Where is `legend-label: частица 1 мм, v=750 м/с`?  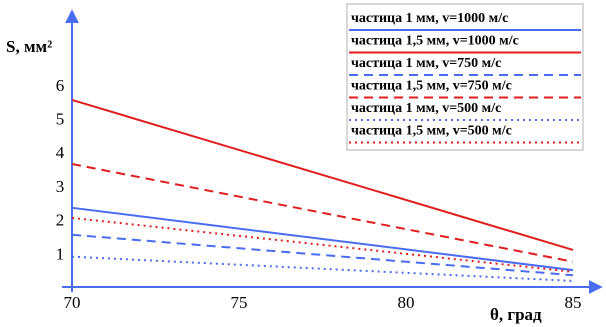 legend-label: частица 1 мм, v=750 м/с is located at coordinates (426, 63).